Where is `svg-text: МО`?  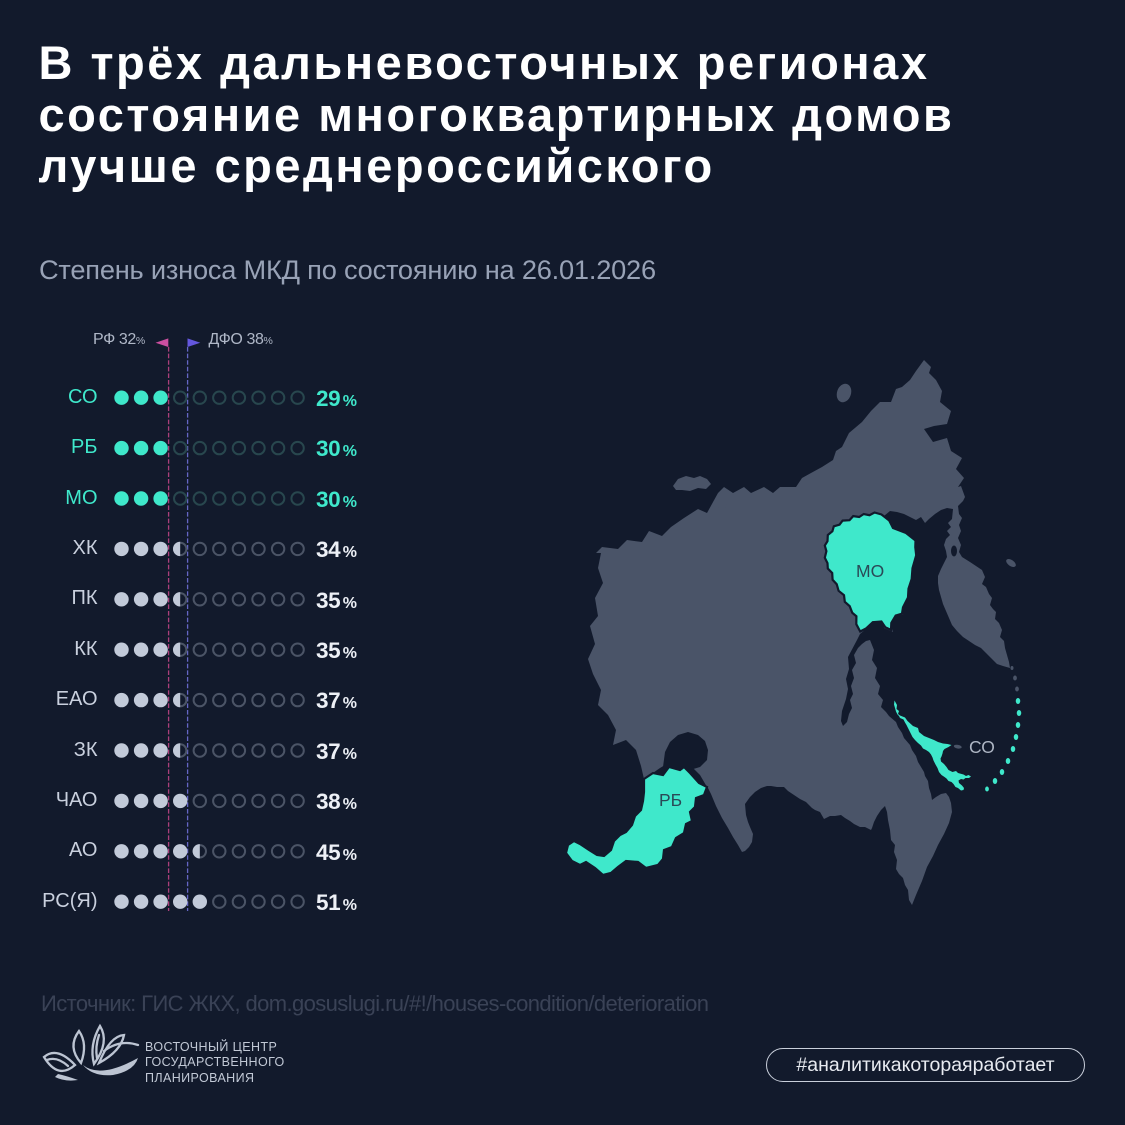
svg-text: МО is located at coordinates (870, 571).